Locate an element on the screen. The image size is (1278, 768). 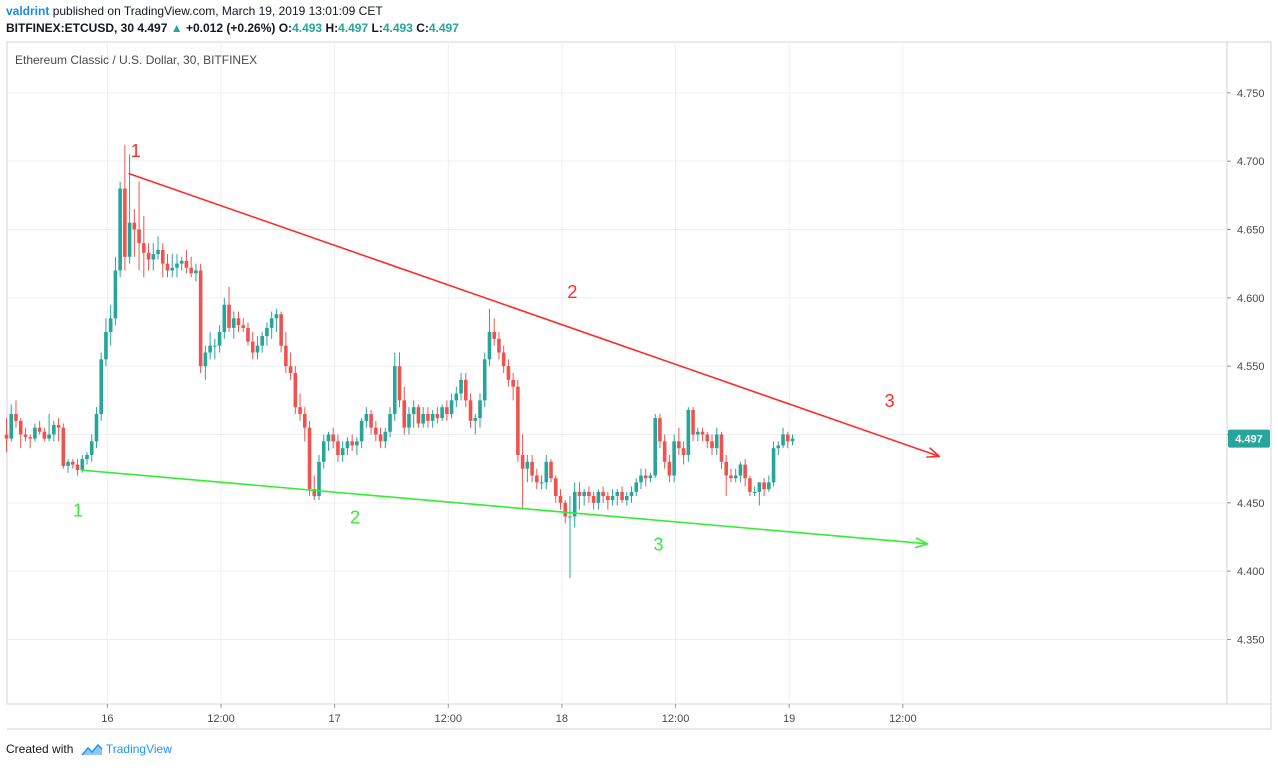
last-price-badge: 4.497 is located at coordinates (1249, 438).